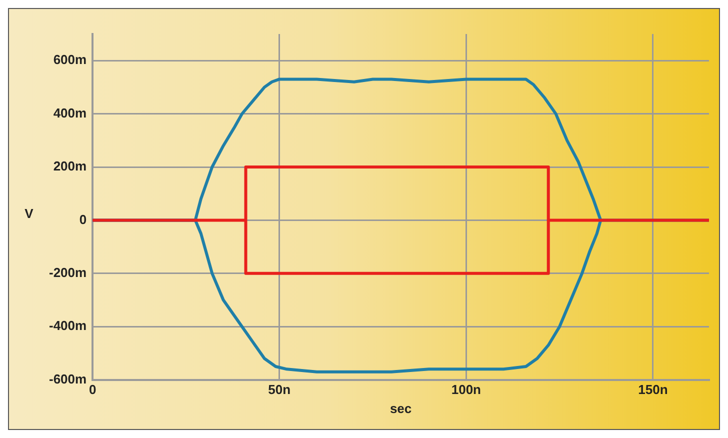  I want to click on y-tick-label: 200m, so click(70, 166).